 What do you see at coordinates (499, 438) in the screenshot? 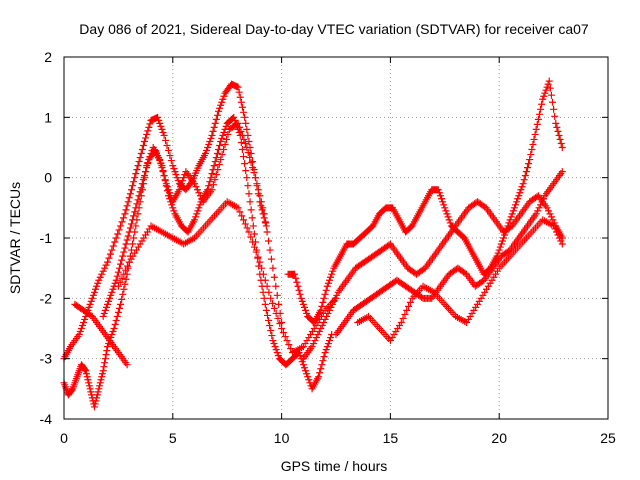
I see `x-tick-label: 20` at bounding box center [499, 438].